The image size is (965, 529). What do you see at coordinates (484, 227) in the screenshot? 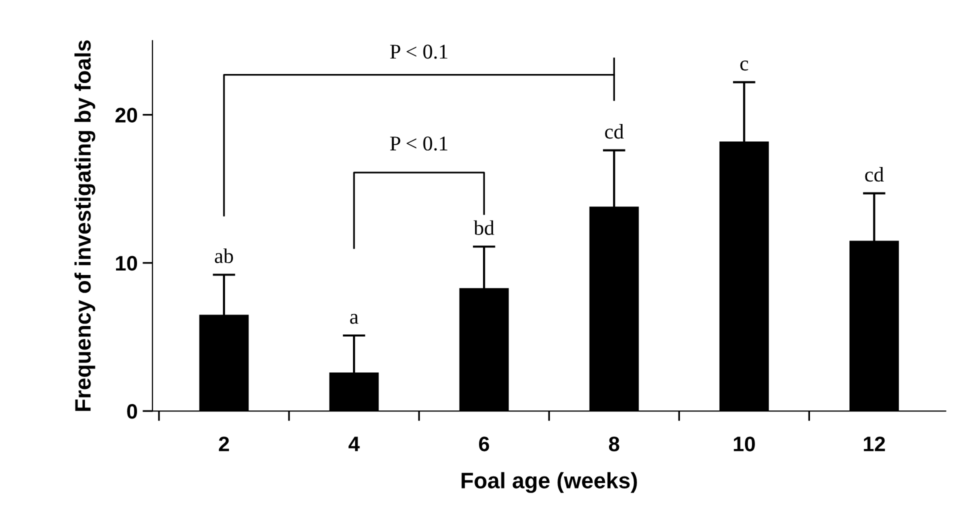
I see `annotation: bd` at bounding box center [484, 227].